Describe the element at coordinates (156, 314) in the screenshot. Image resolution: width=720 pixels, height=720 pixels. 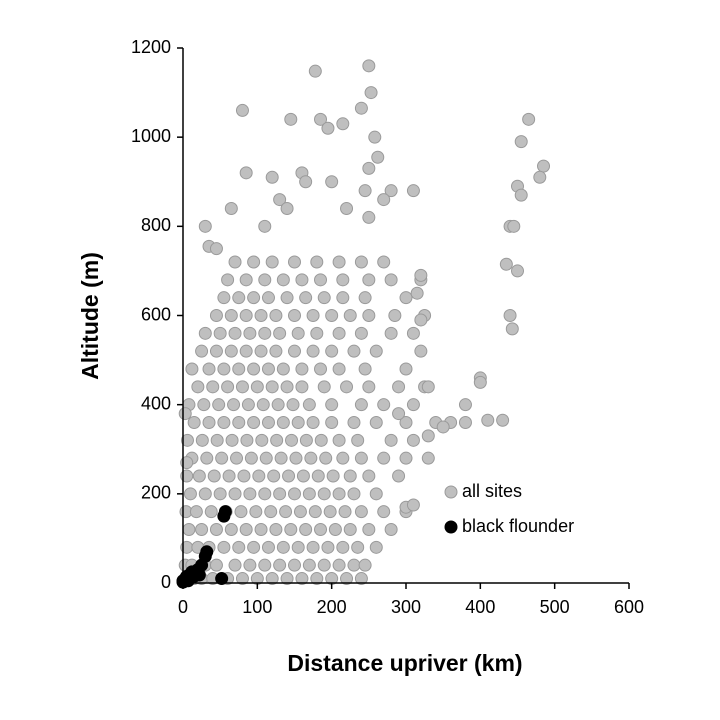
I see `y-tick-label: 600` at that location.